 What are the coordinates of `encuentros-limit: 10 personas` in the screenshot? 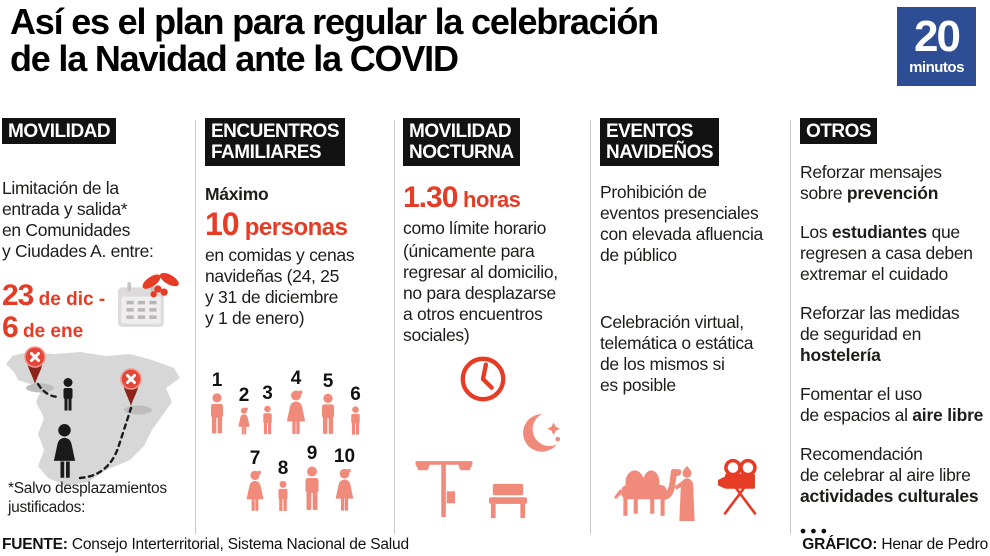 It's located at (298, 224).